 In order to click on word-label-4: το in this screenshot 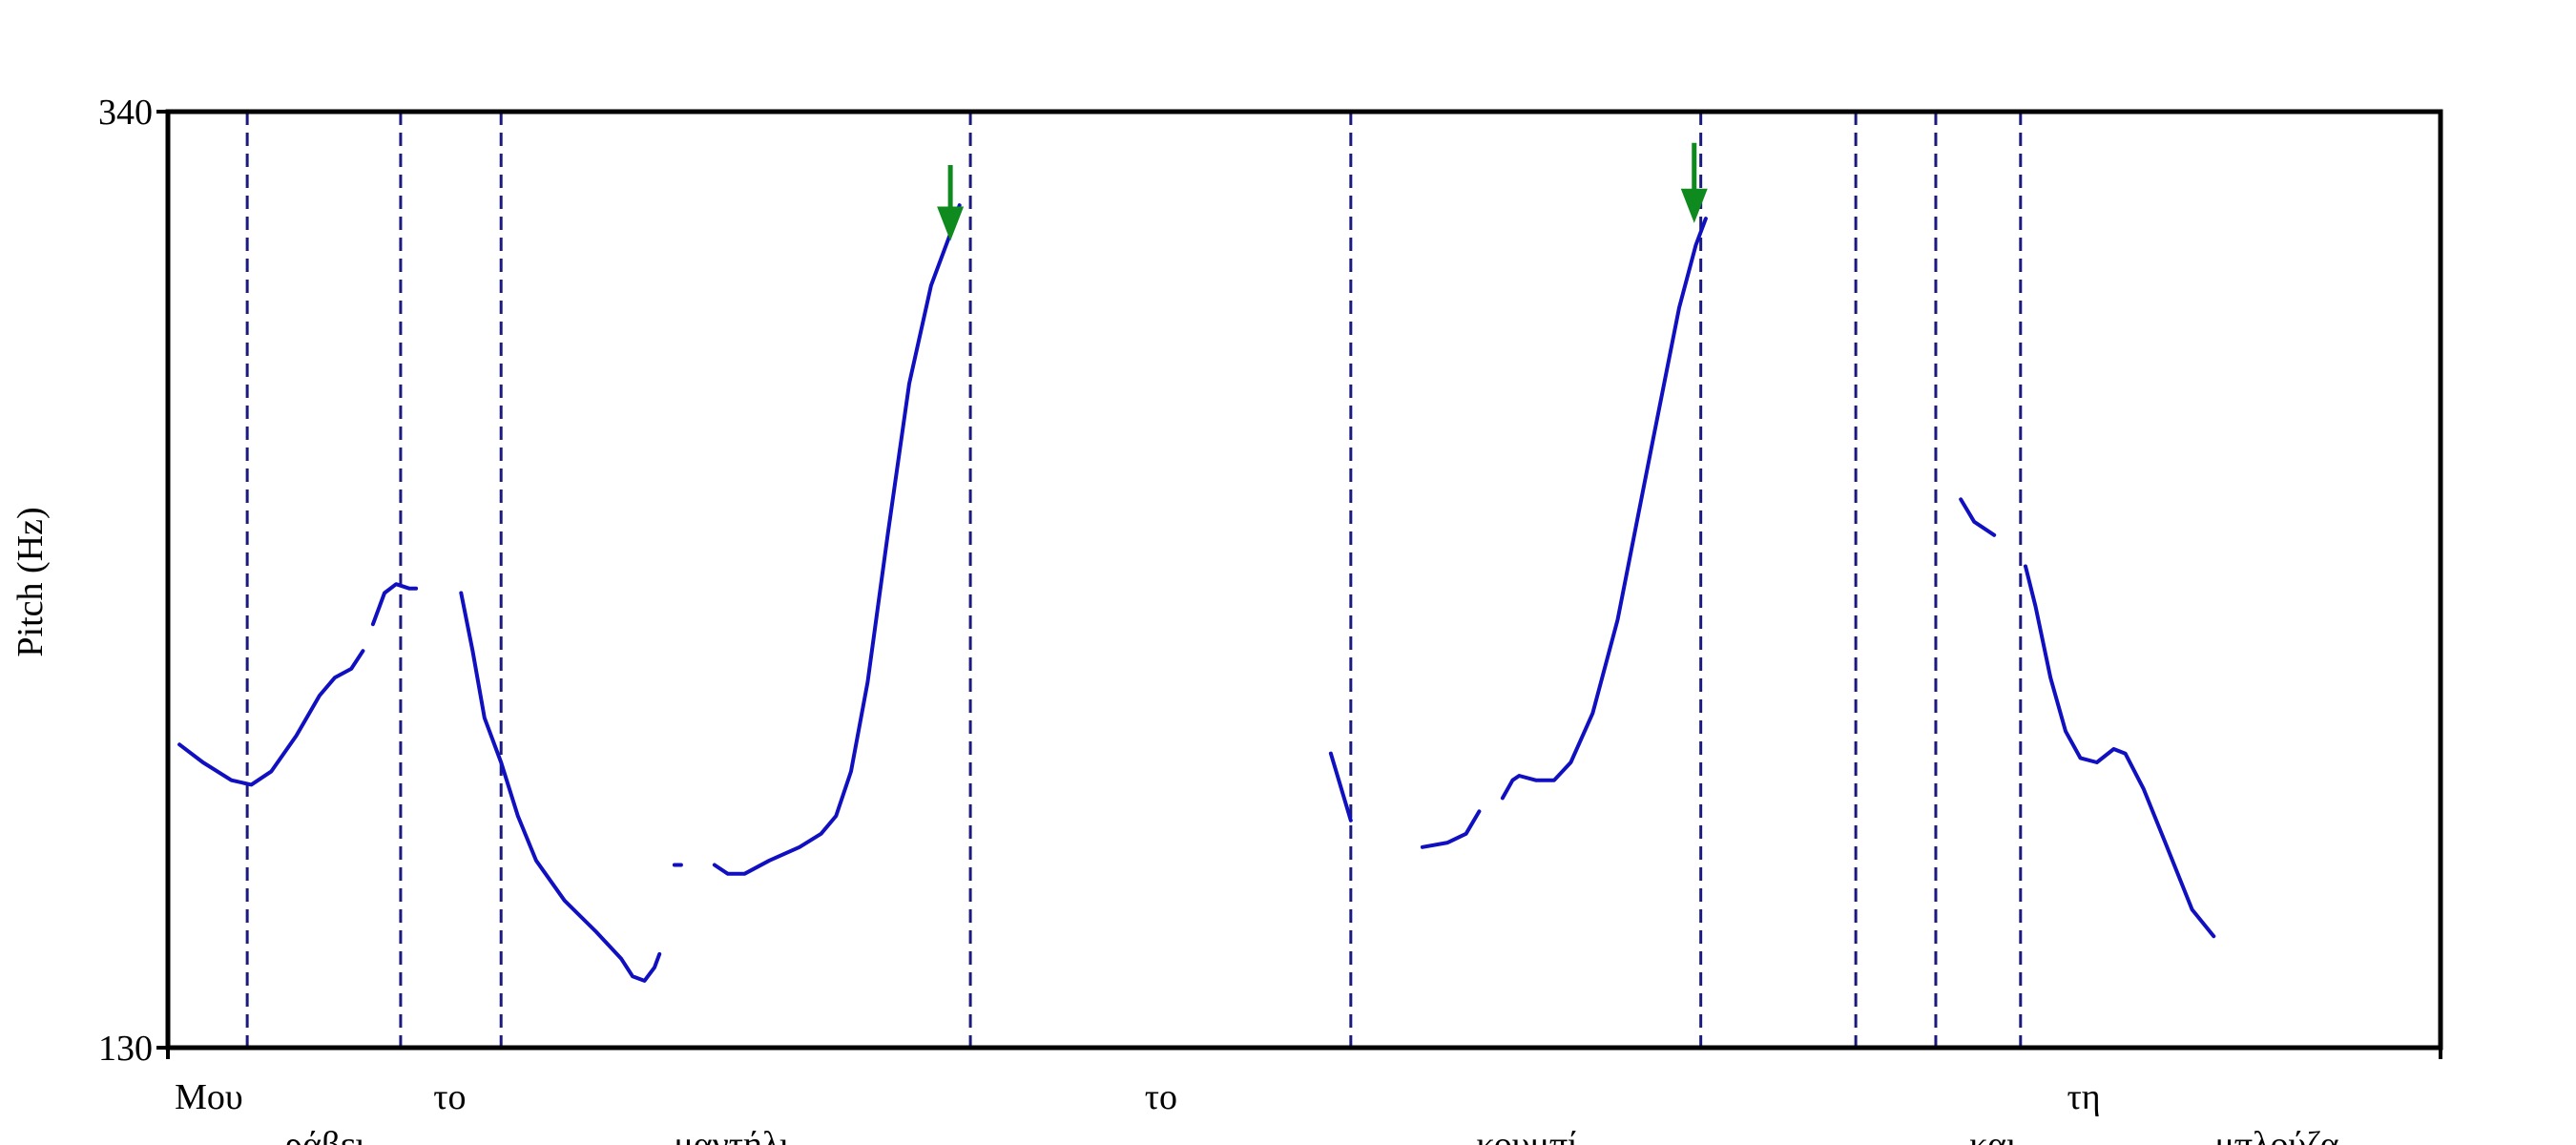, I will do `click(1161, 1097)`.